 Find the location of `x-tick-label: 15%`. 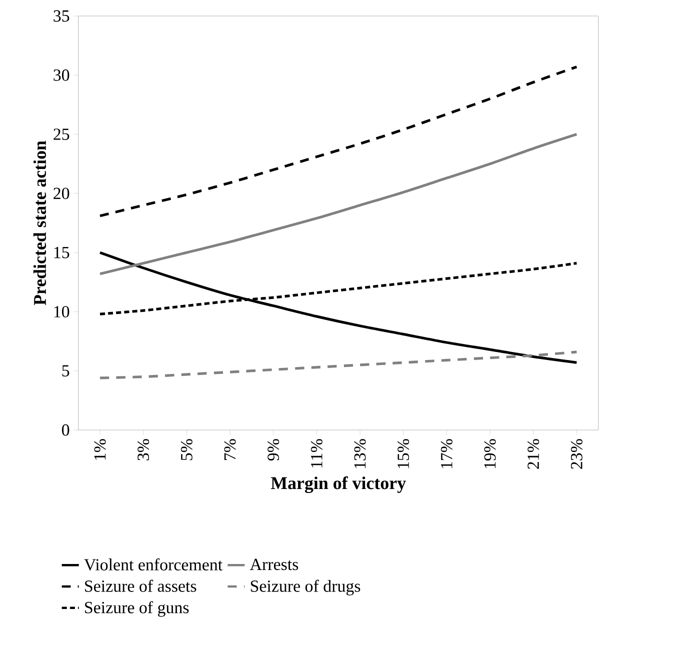

x-tick-label: 15% is located at coordinates (404, 453).